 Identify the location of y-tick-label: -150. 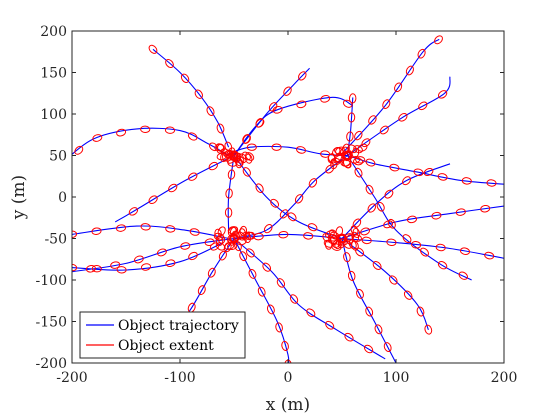
(51, 323).